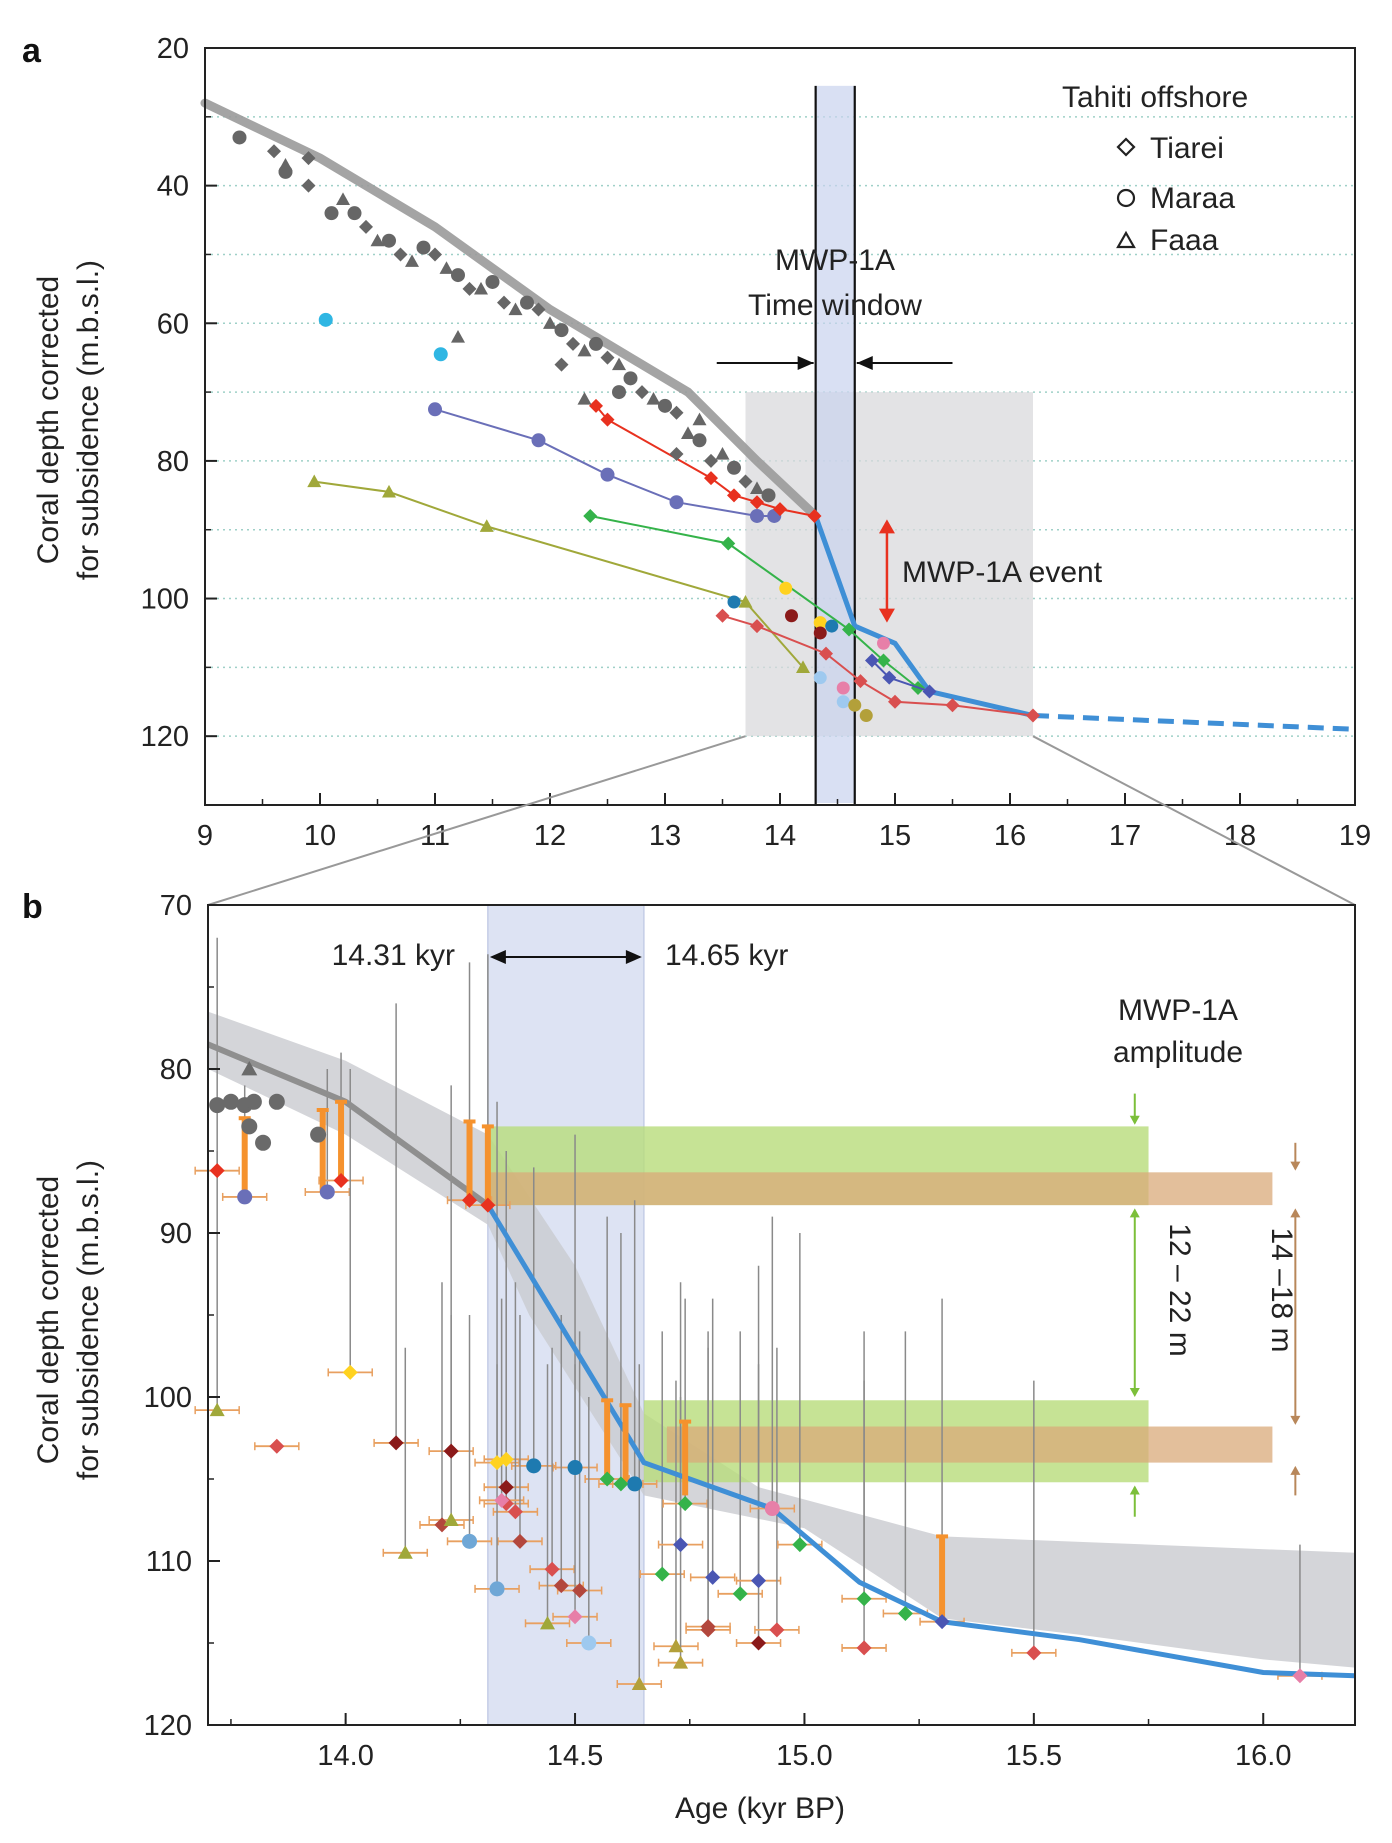 The width and height of the screenshot is (1392, 1843). What do you see at coordinates (886, 526) in the screenshot?
I see `event-arrow-head-up` at bounding box center [886, 526].